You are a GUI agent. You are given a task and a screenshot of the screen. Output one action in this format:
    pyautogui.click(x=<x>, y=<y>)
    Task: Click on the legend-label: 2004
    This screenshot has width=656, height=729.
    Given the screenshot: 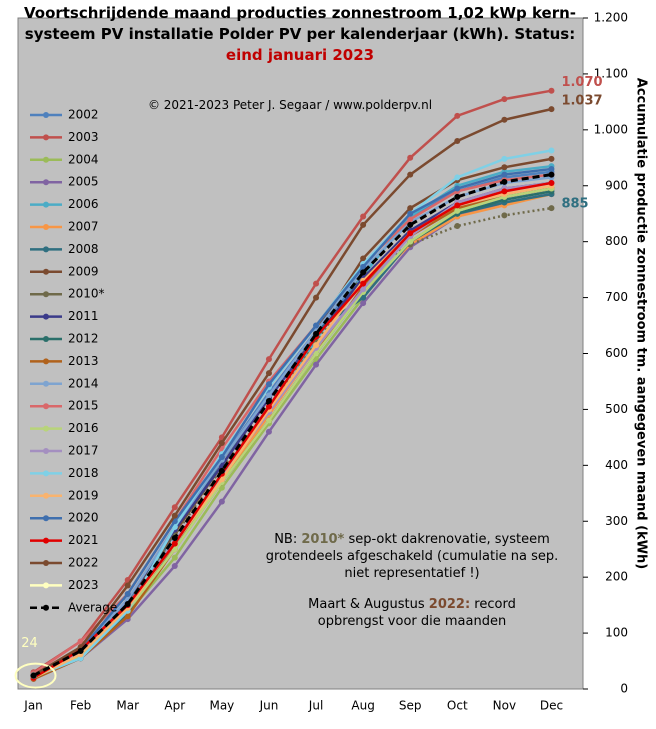 What is the action you would take?
    pyautogui.click(x=83, y=159)
    